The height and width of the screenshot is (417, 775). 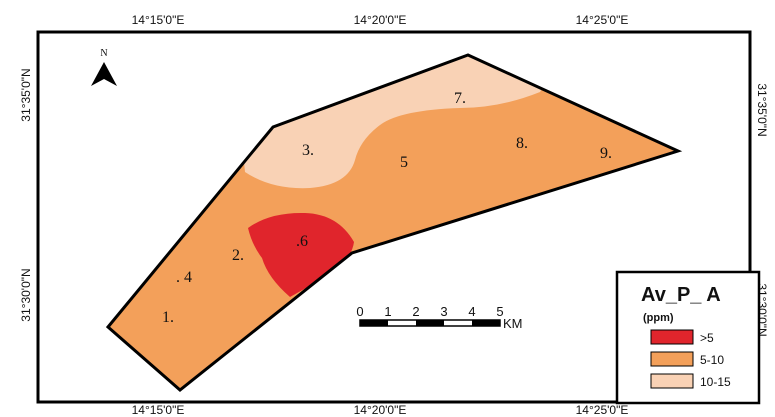 What do you see at coordinates (602, 410) in the screenshot?
I see `bottom-label-3: 14°25'0"E` at bounding box center [602, 410].